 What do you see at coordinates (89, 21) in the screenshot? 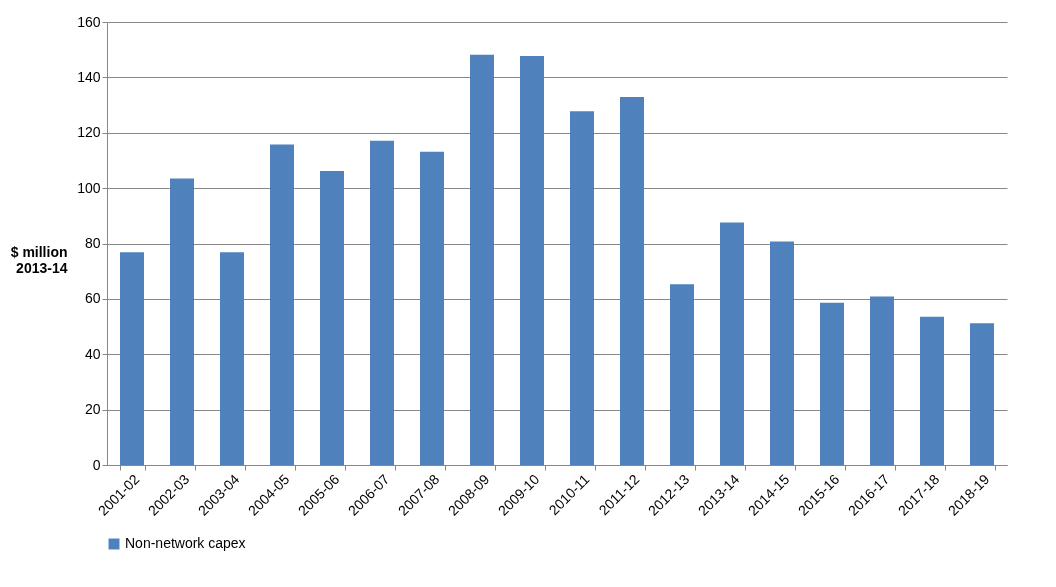
I see `y-tick-label: 160` at bounding box center [89, 21].